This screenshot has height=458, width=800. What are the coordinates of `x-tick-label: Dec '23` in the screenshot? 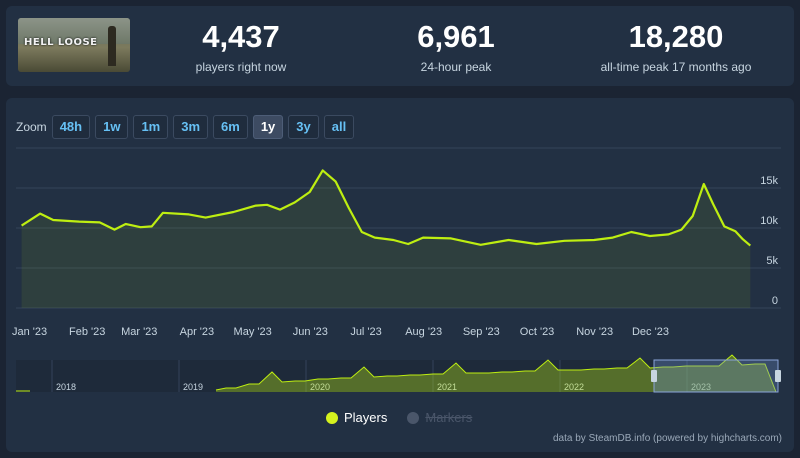 It's located at (650, 332).